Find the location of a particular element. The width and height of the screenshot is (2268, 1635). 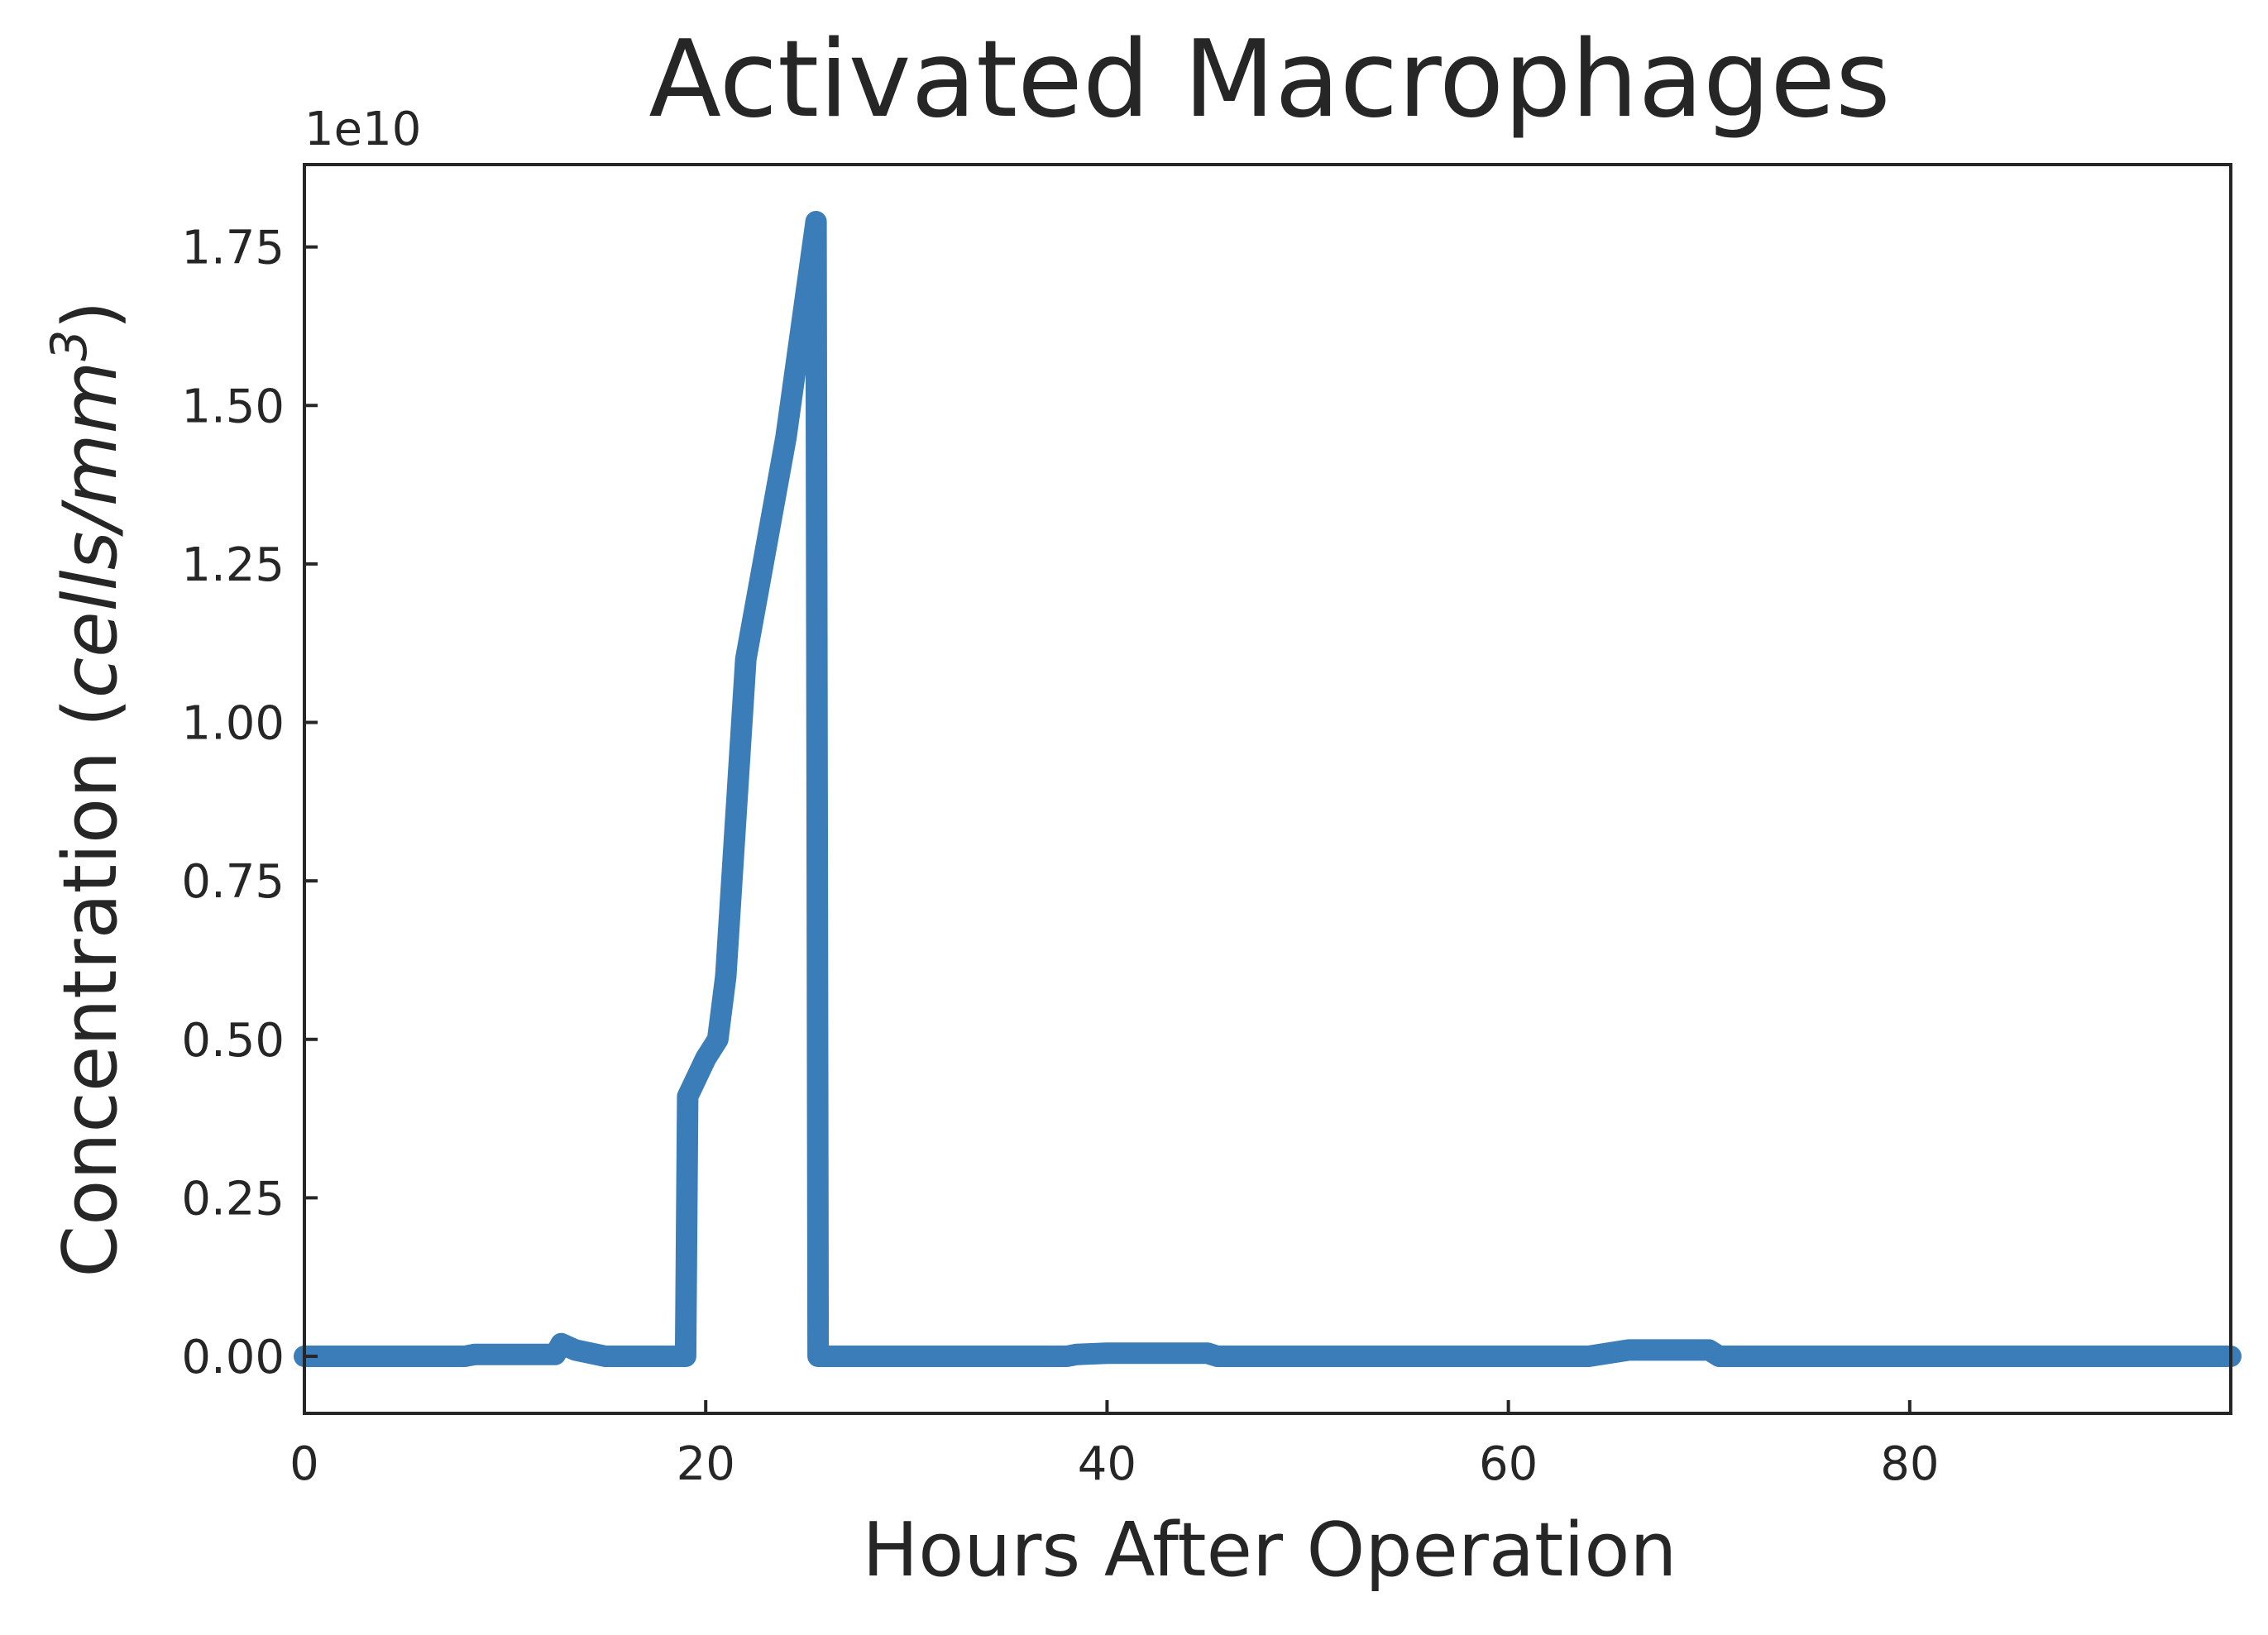

y-axis-label: Concentration (cells/mm3) is located at coordinates (87, 788).